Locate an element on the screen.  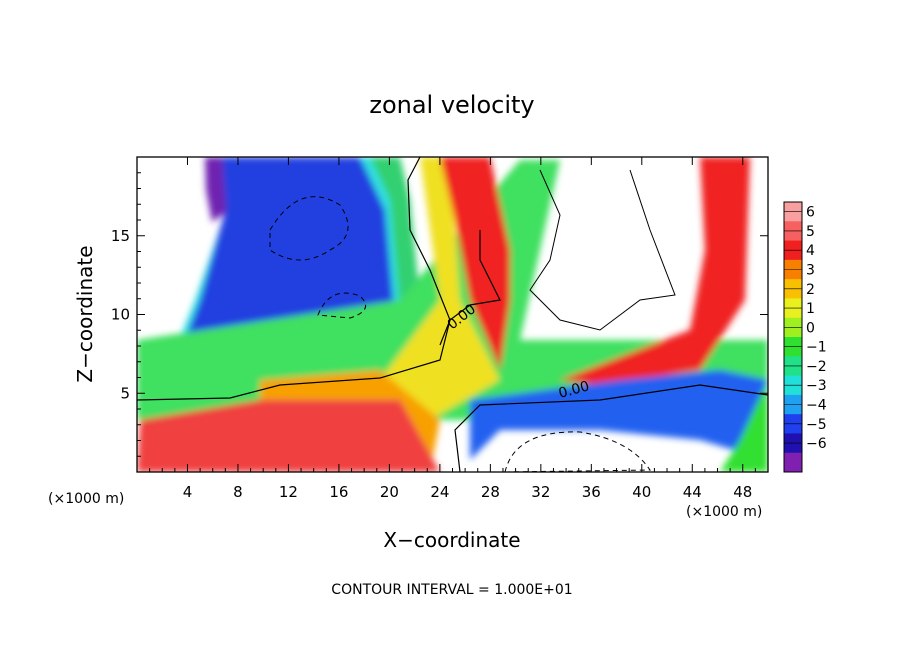
colorbar-label: 6 is located at coordinates (810, 213).